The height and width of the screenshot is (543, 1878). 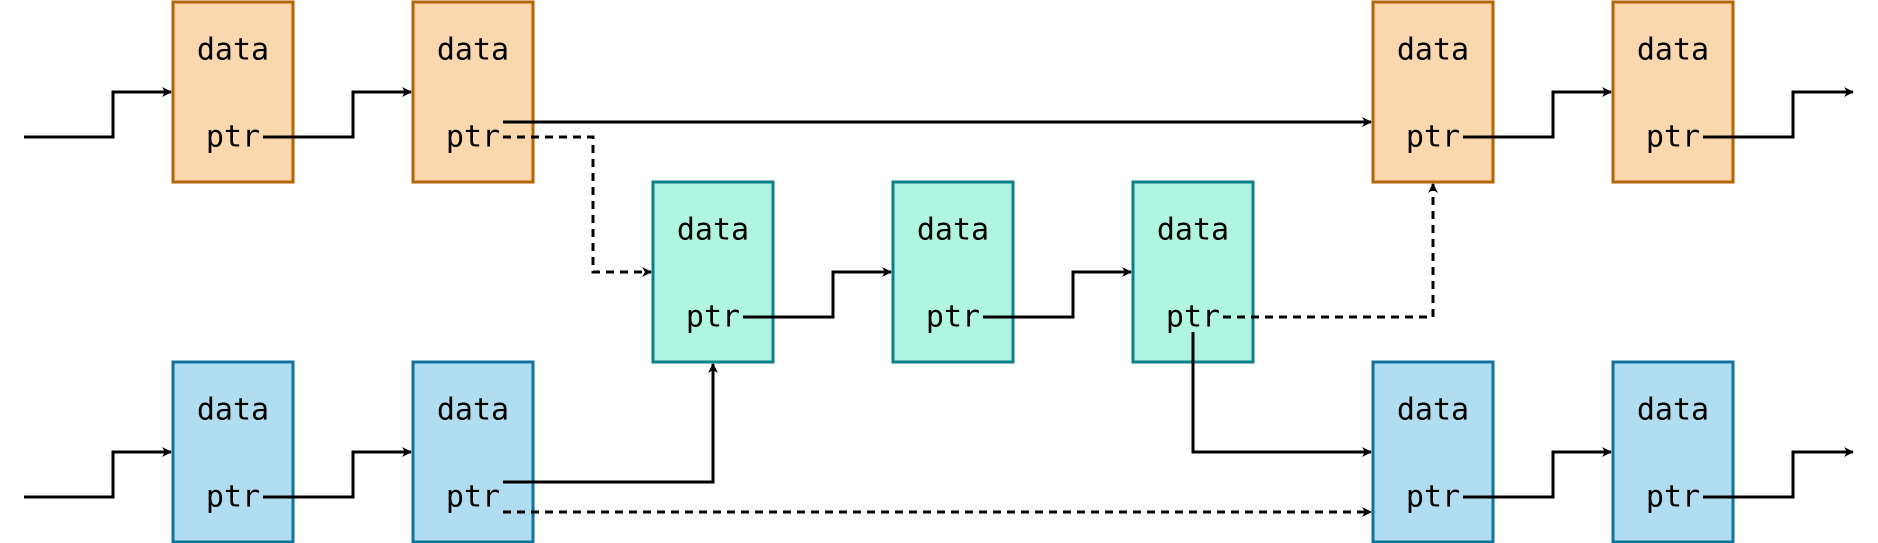 I want to click on node-b1: data ptr, so click(x=233, y=451).